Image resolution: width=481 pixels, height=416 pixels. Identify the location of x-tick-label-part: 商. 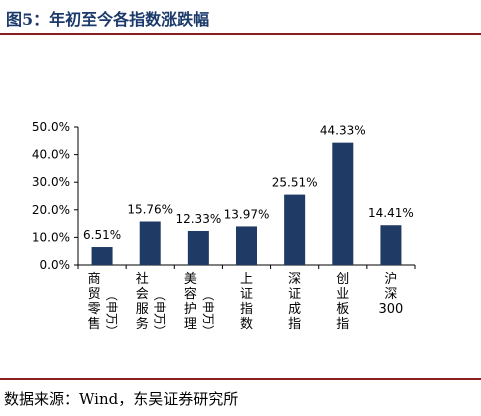
(94, 279).